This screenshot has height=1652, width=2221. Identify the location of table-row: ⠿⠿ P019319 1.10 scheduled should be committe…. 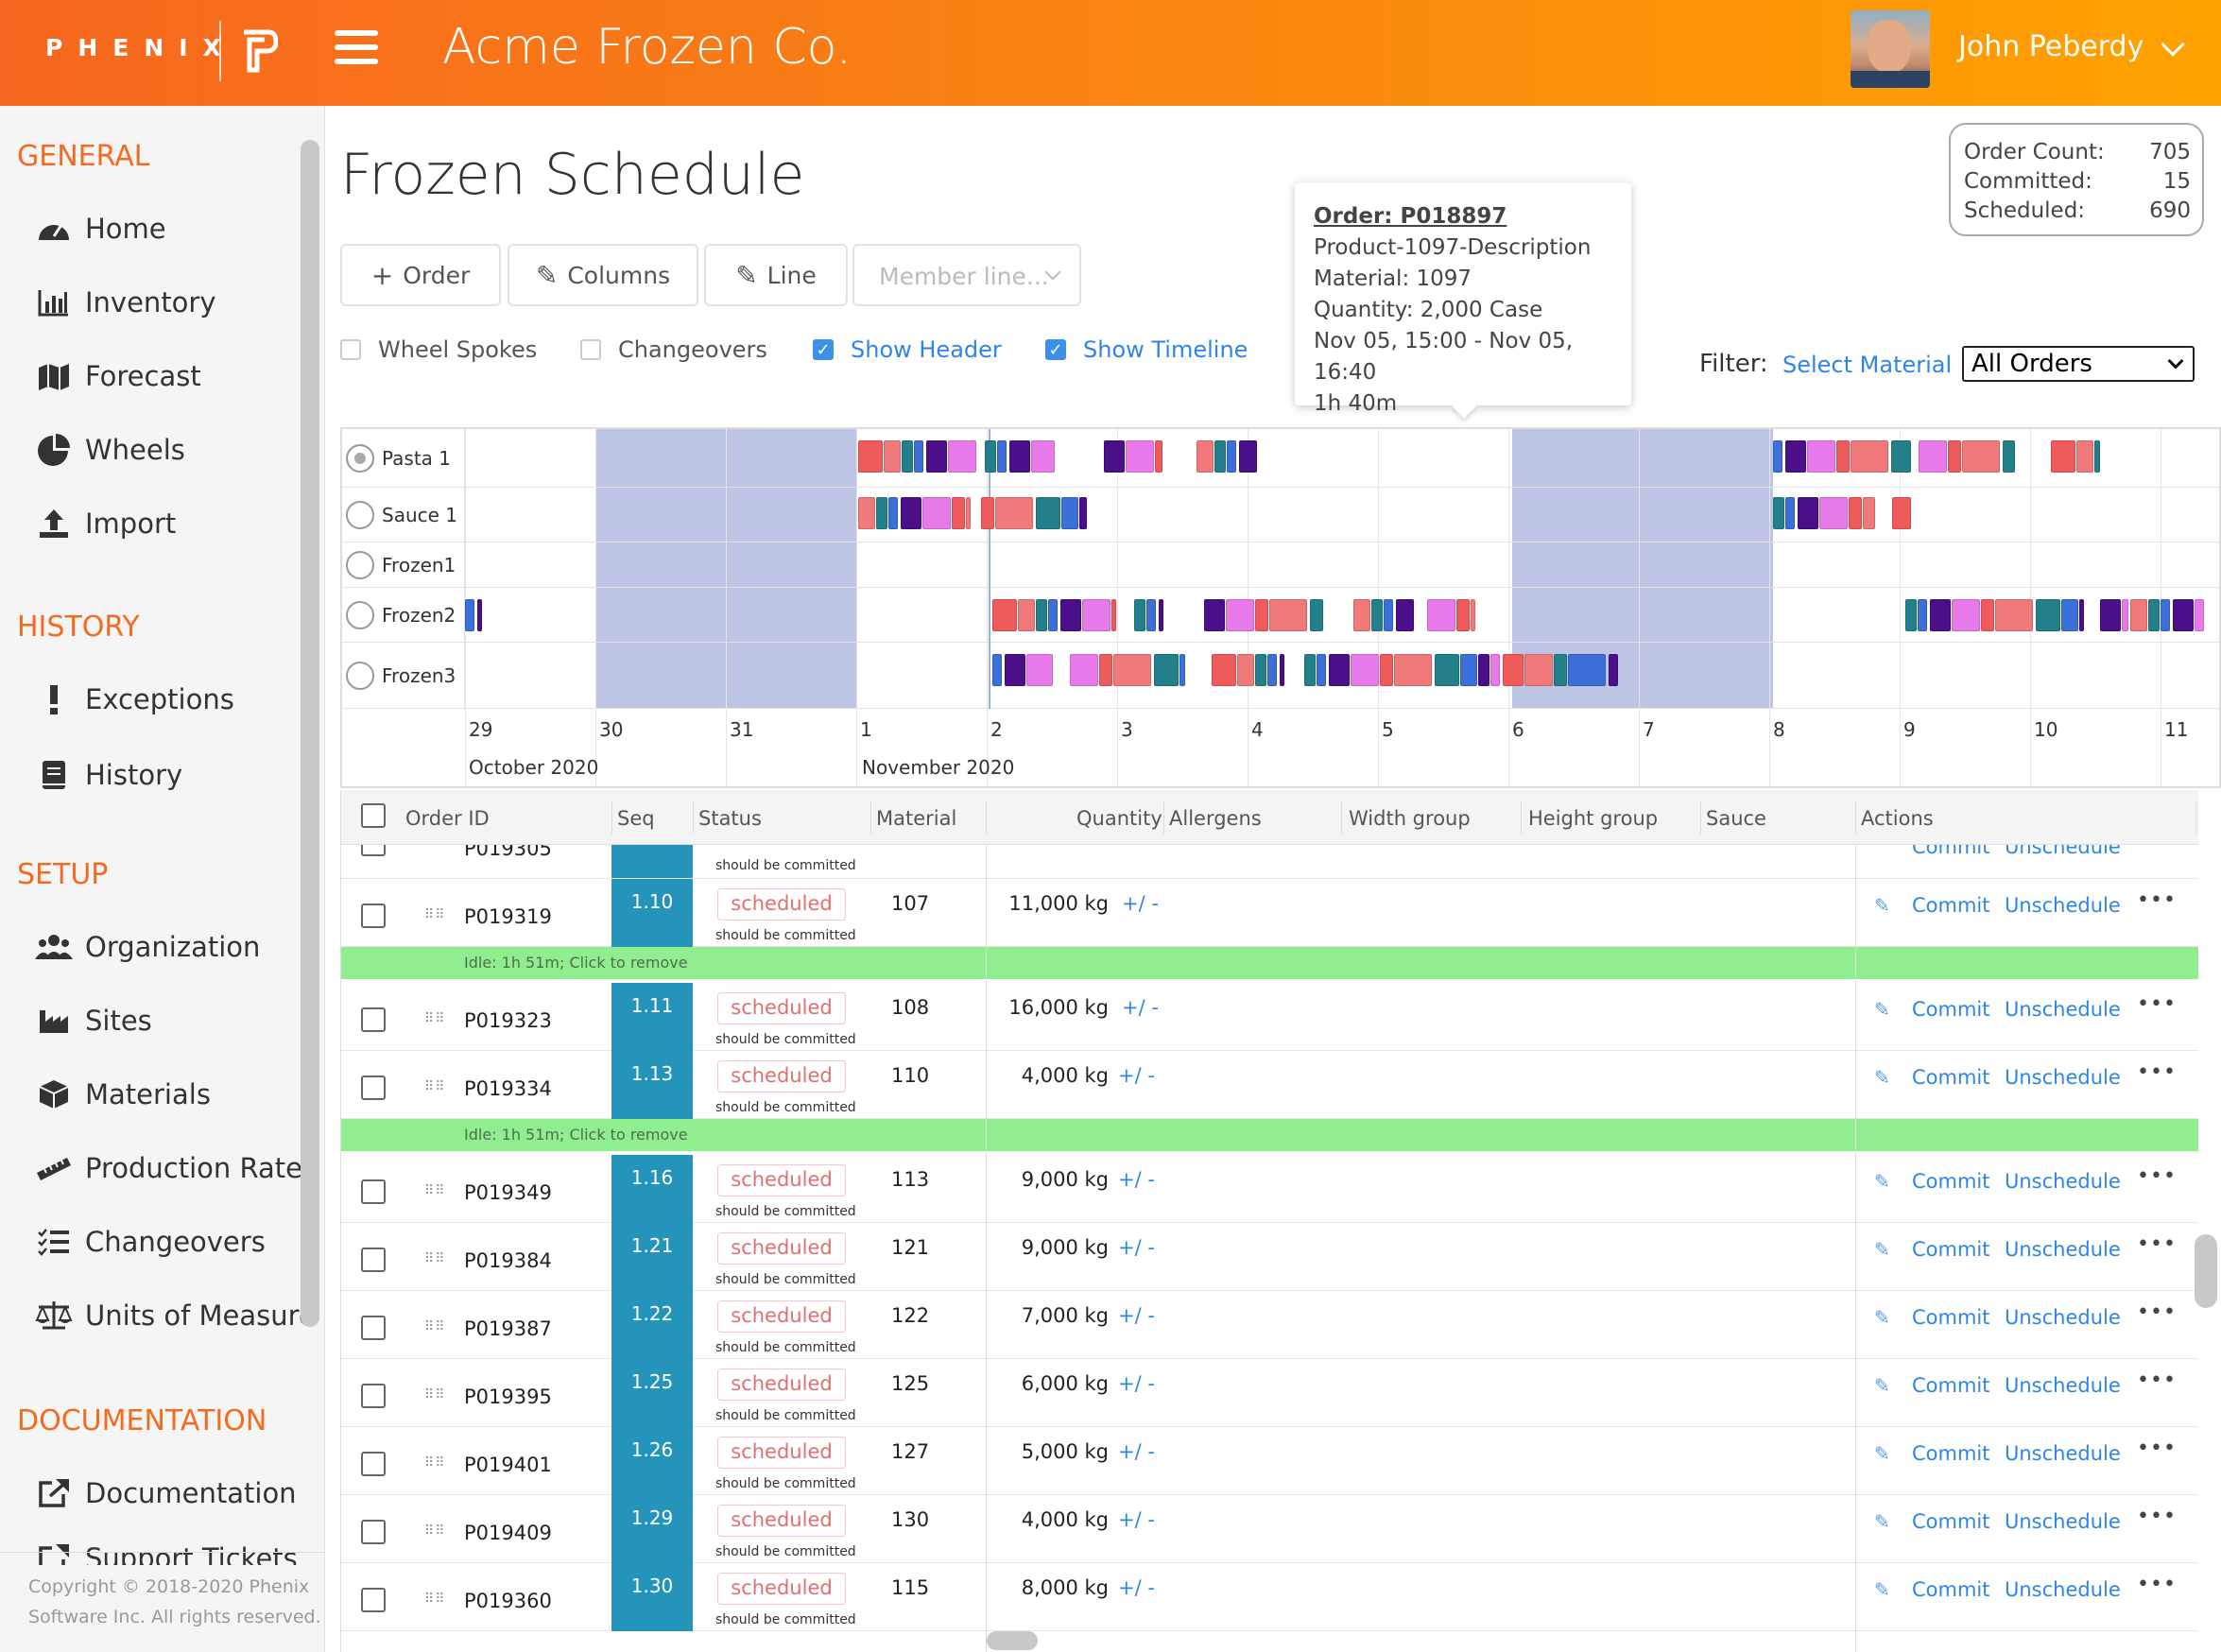
(1270, 913).